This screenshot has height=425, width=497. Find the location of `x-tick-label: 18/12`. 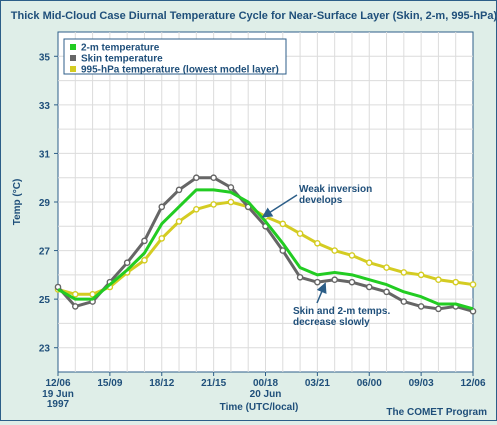

x-tick-label: 18/12 is located at coordinates (161, 383).